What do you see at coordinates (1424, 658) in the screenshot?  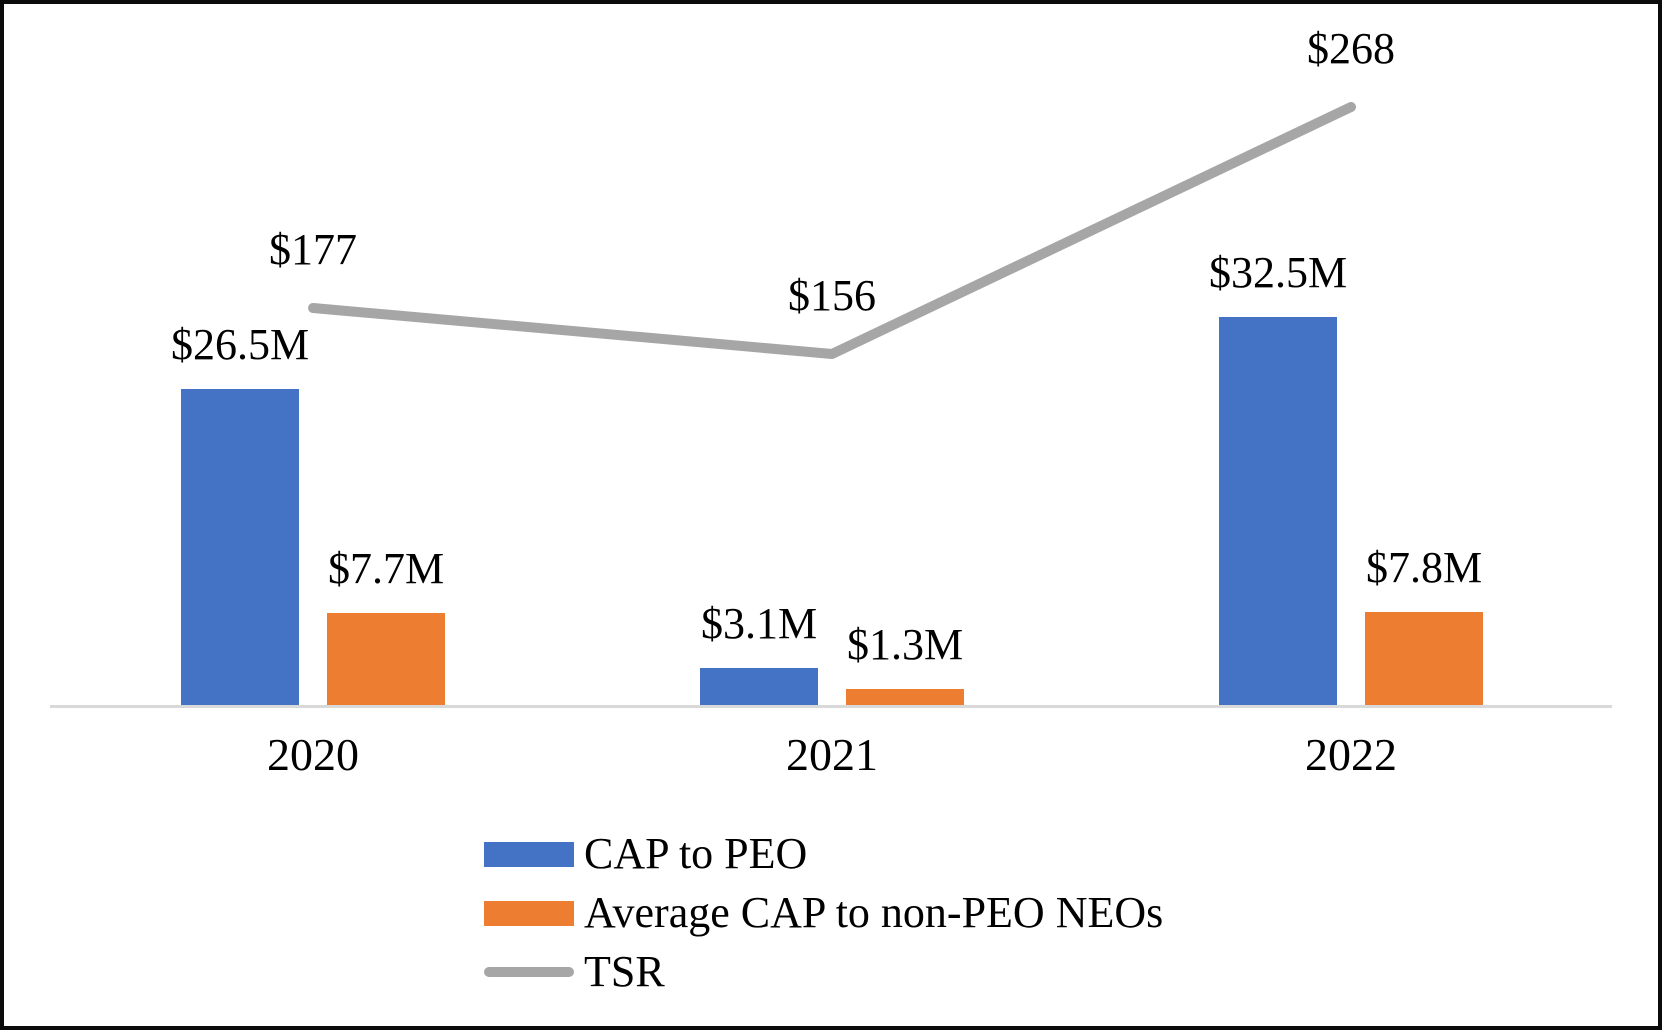 I see `bar-average-cap-to-non-peo-neos-2022` at bounding box center [1424, 658].